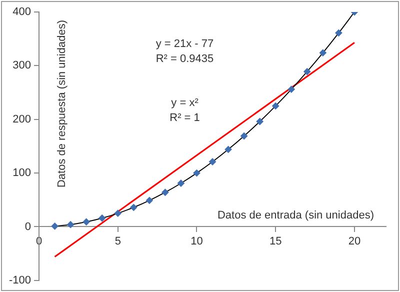 This screenshot has width=400, height=292. I want to click on y-tick-label: -100, so click(20, 280).